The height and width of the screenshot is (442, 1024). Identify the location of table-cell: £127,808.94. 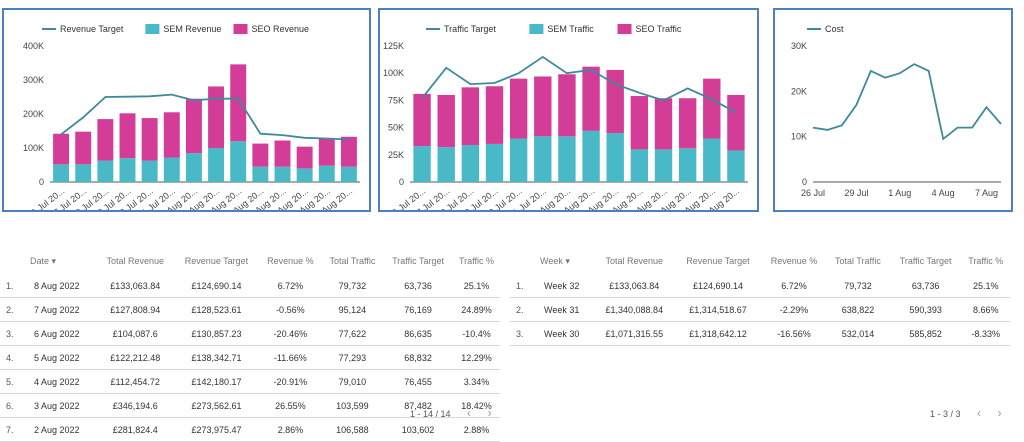
(135, 309).